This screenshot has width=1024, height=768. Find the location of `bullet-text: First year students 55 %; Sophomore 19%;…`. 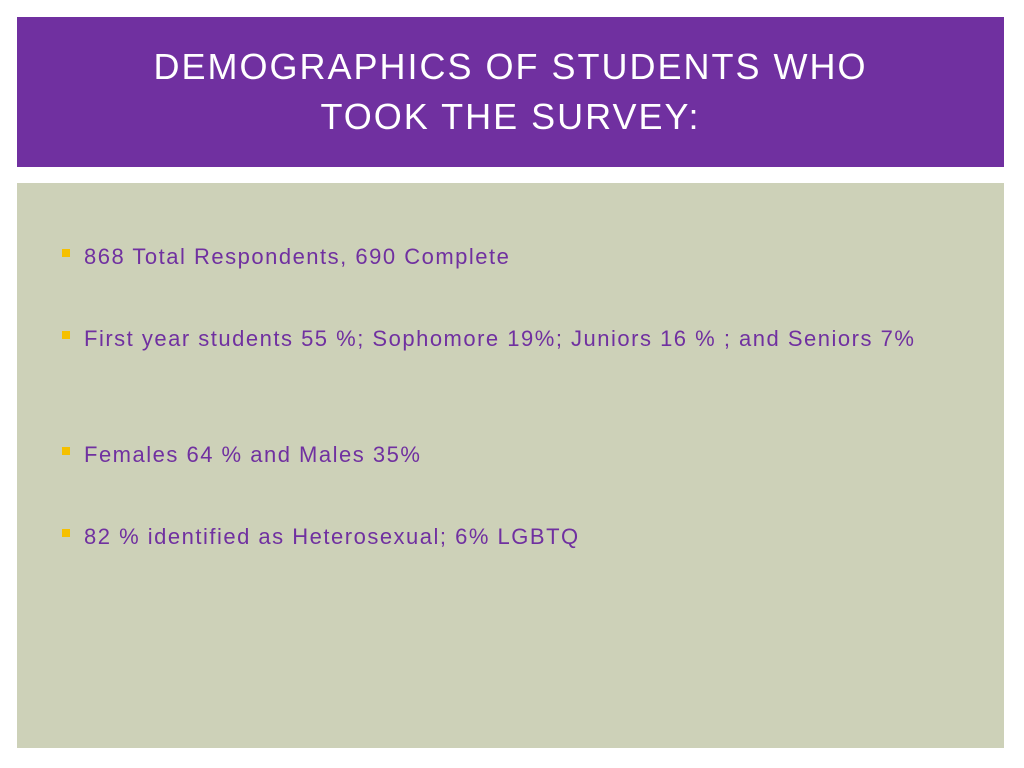

bullet-text: First year students 55 %; Sophomore 19%;… is located at coordinates (500, 338).